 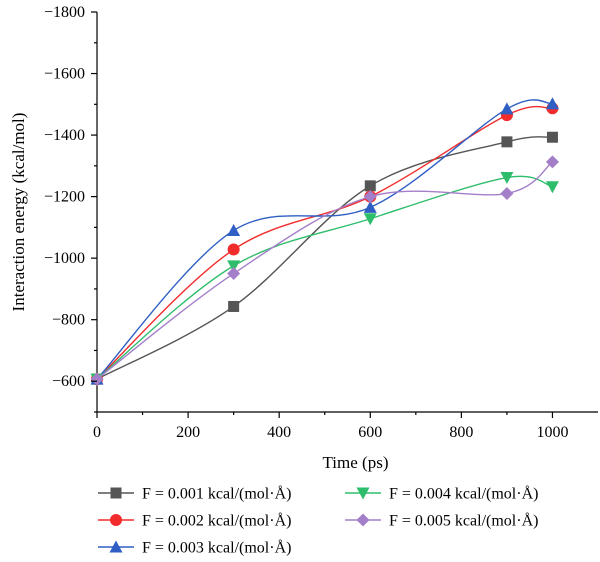 I want to click on y-tick-label: −1800, so click(x=64, y=12).